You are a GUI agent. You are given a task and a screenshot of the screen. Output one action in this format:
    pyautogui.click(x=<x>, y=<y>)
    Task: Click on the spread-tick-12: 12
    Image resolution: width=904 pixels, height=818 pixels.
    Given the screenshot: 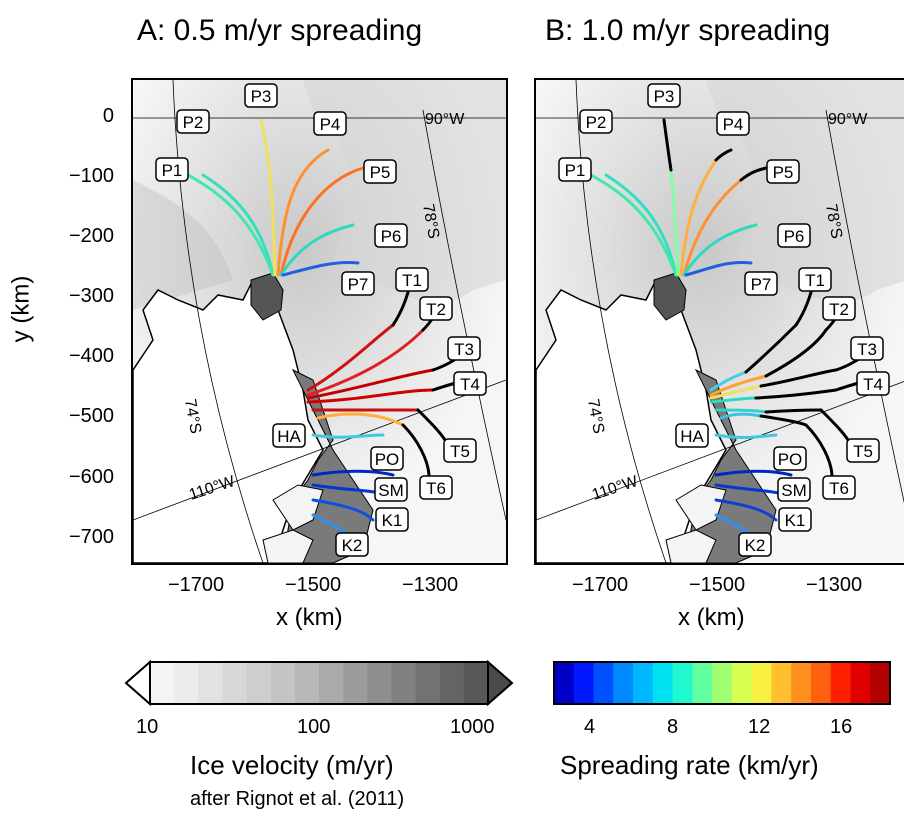 What is the action you would take?
    pyautogui.click(x=759, y=727)
    